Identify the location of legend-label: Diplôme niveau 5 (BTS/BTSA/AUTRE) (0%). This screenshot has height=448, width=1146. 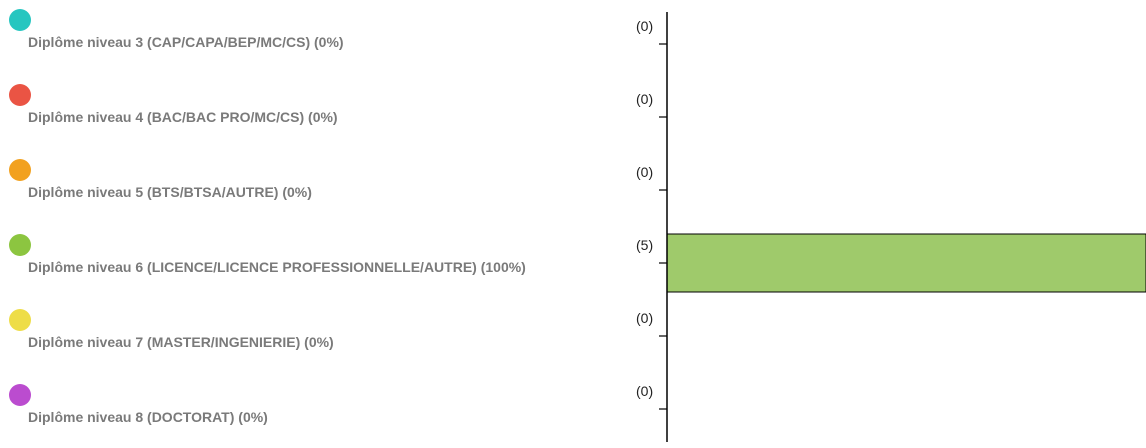
(170, 192).